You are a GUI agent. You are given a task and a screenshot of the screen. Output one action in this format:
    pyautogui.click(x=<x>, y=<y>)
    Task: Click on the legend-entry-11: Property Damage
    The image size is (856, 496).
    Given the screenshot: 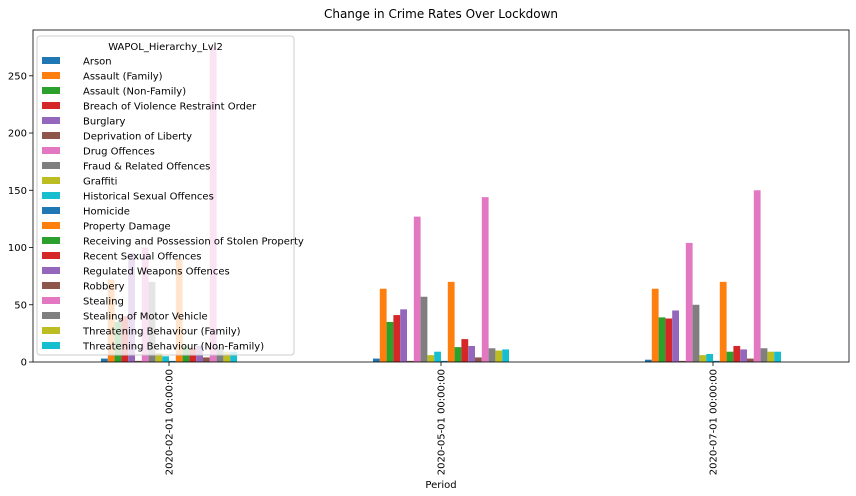 What is the action you would take?
    pyautogui.click(x=127, y=227)
    